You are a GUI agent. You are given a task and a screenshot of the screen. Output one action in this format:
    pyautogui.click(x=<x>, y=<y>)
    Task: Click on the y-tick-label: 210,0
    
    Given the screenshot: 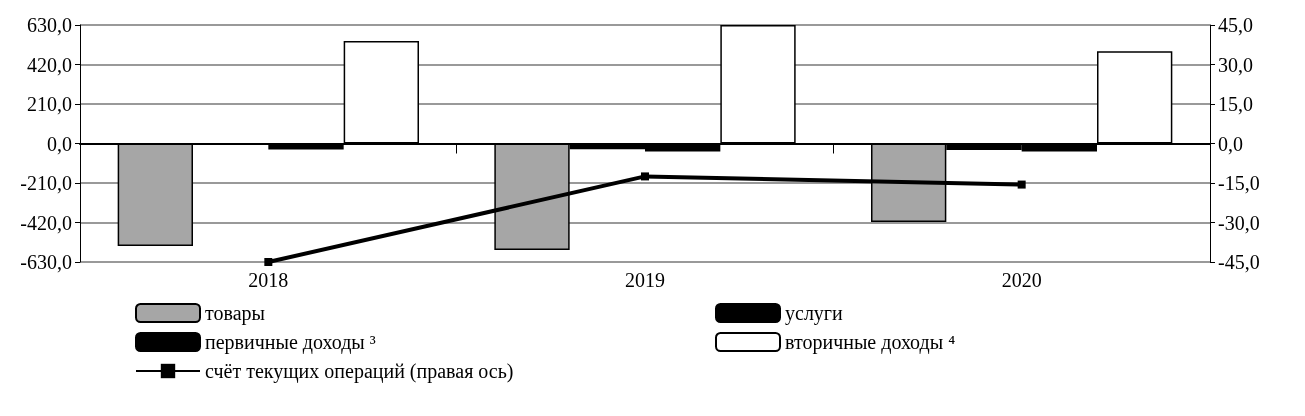 What is the action you would take?
    pyautogui.click(x=49, y=104)
    